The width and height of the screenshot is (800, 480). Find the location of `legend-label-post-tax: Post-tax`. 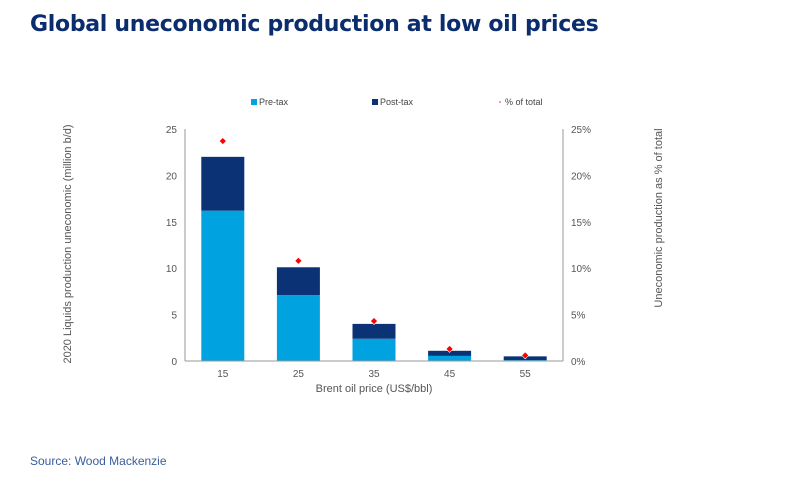

legend-label-post-tax: Post-tax is located at coordinates (397, 102).